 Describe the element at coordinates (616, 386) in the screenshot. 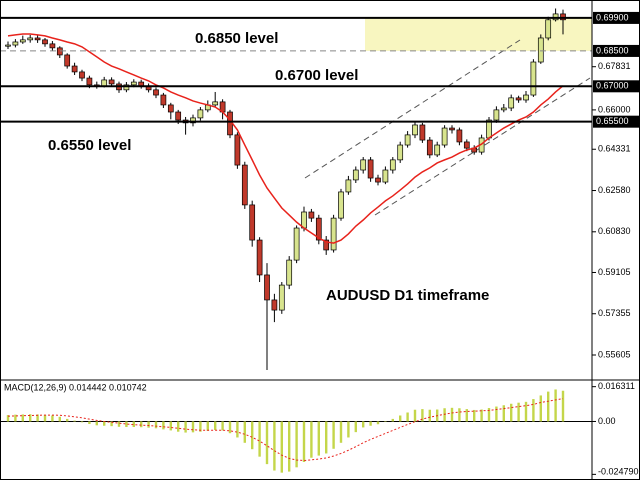

I see `y-tick-label: 0.016311` at that location.